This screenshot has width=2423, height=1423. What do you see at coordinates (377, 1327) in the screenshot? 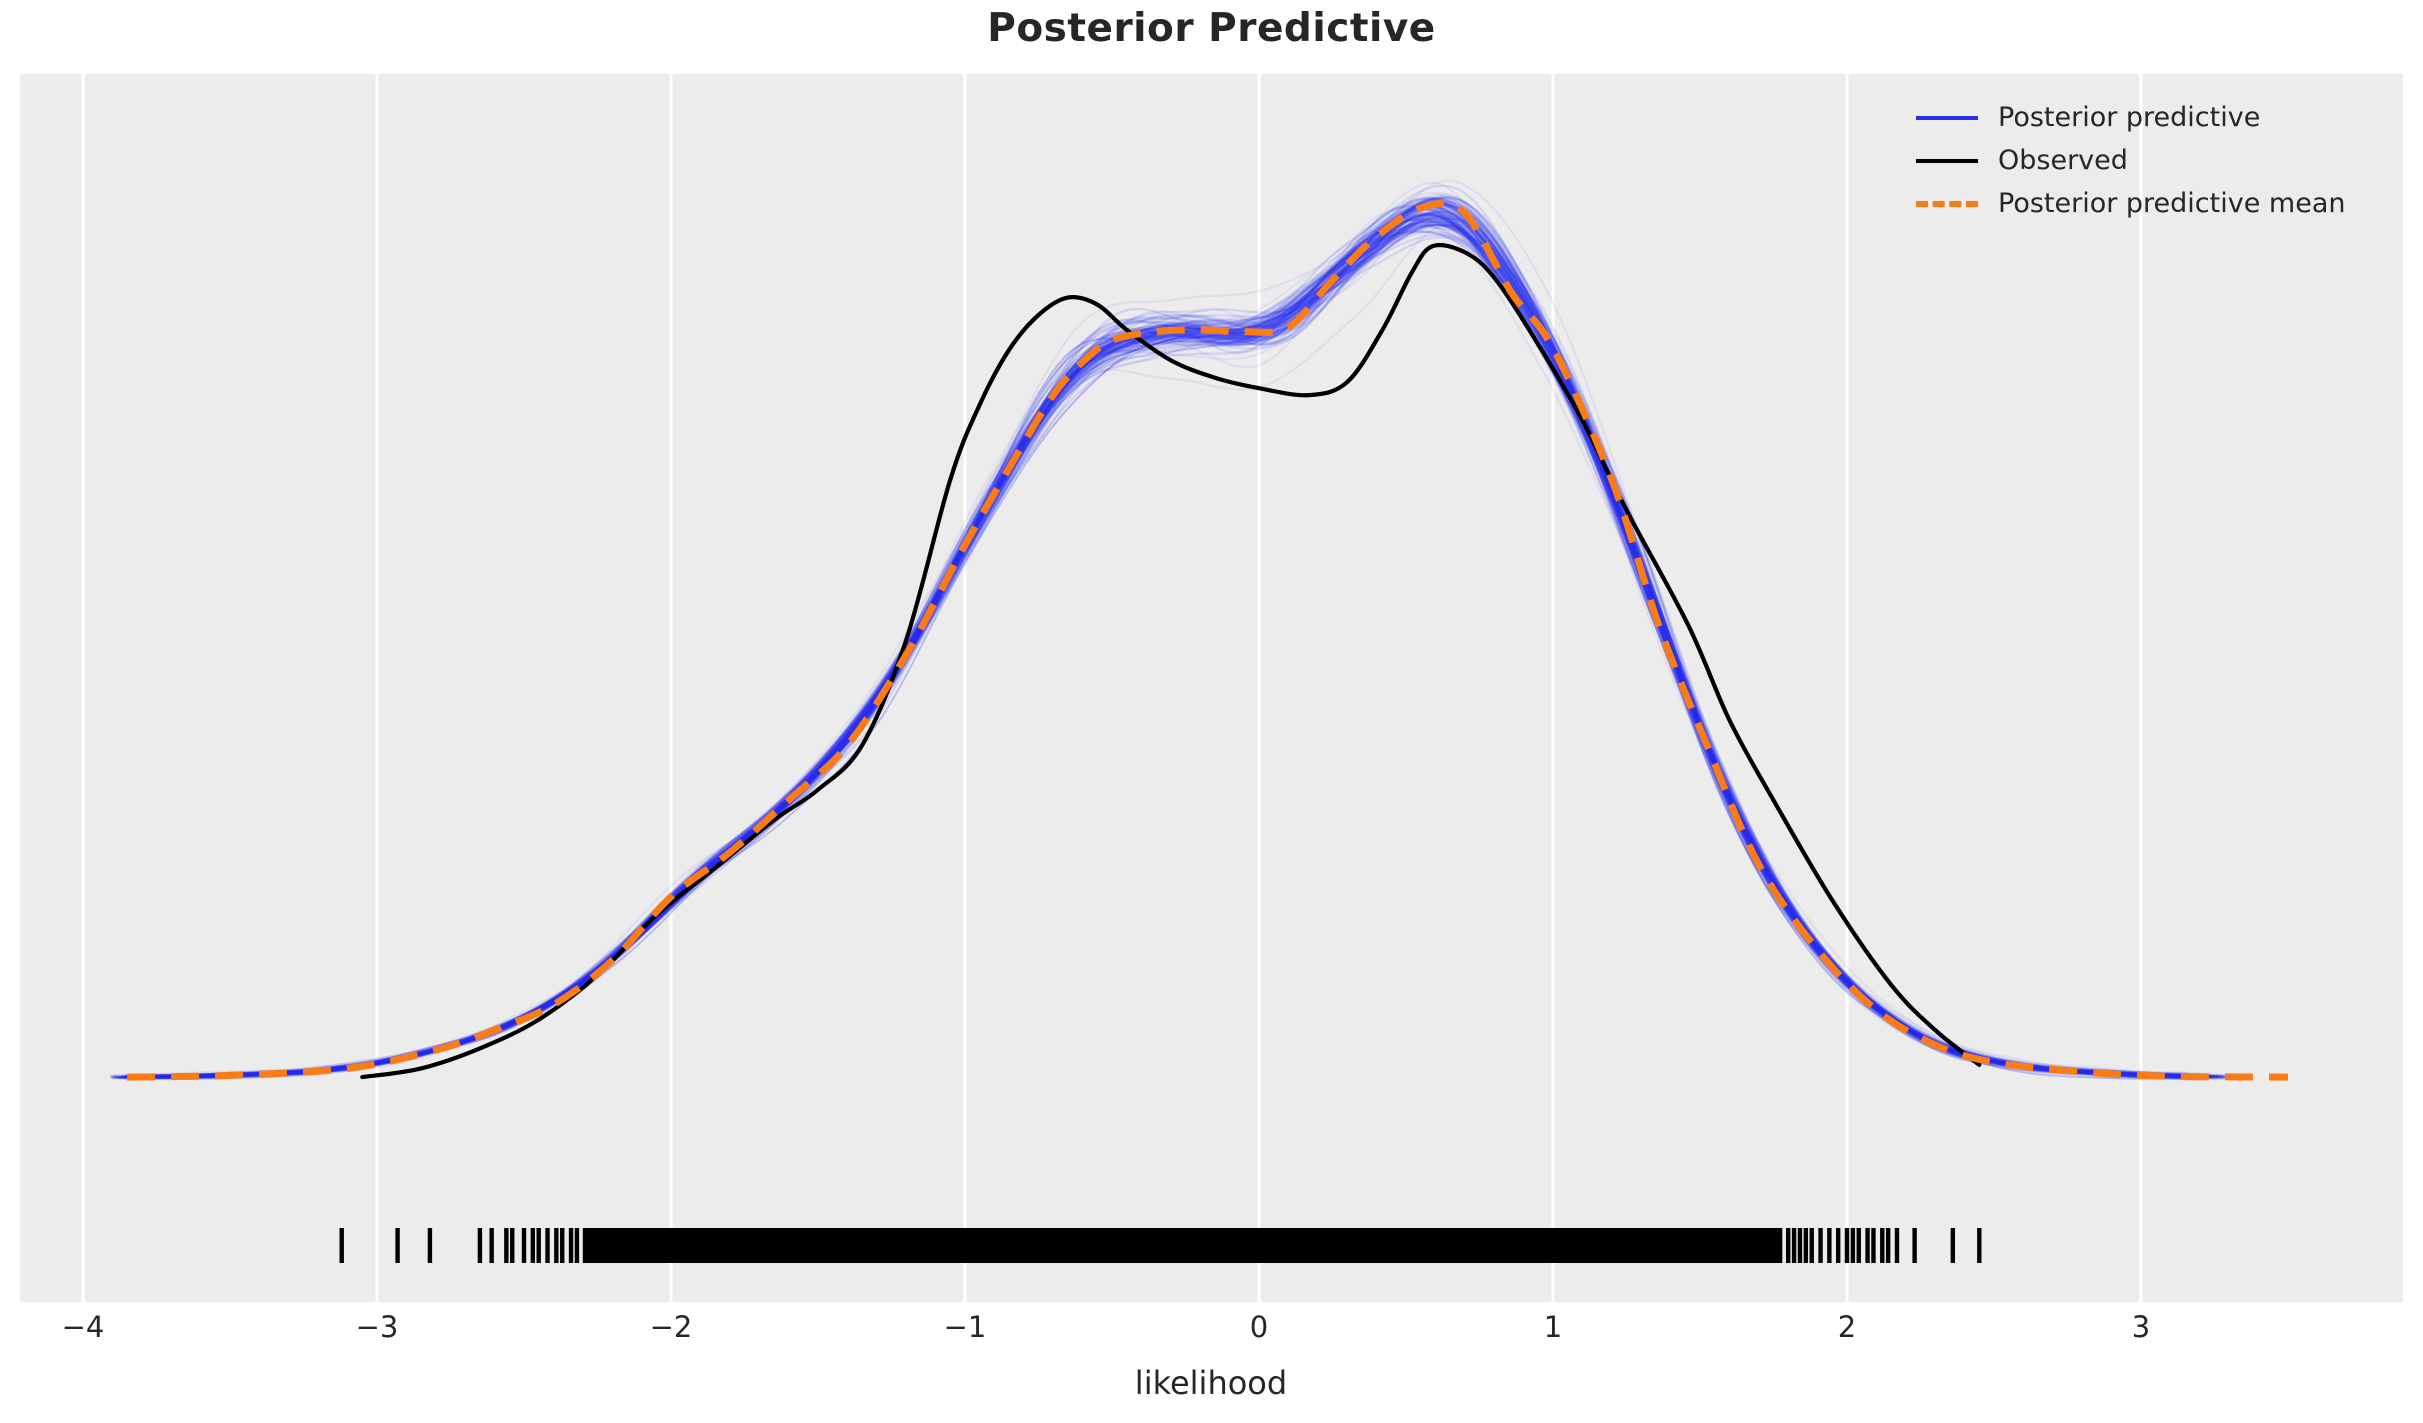
I see `x-tick-neg3: −3` at bounding box center [377, 1327].